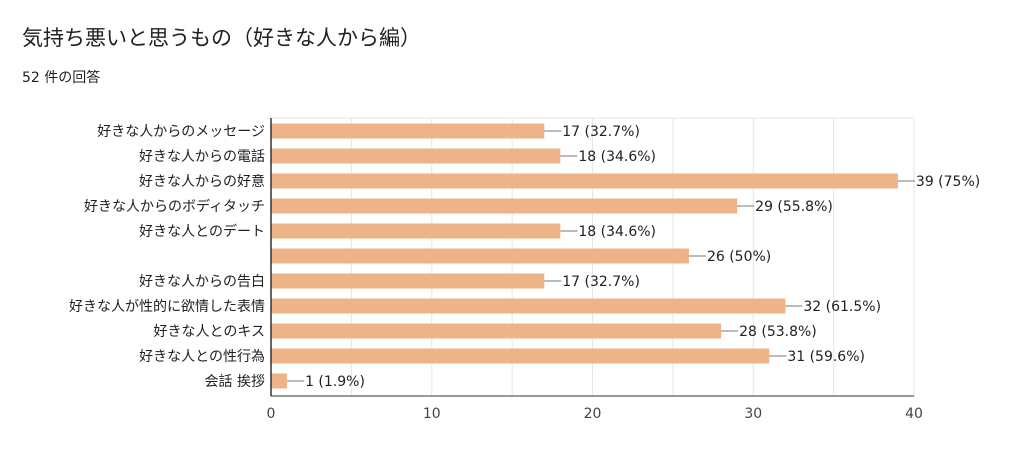  What do you see at coordinates (174, 206) in the screenshot?
I see `category-label: 好きな人からのボディタッチ` at bounding box center [174, 206].